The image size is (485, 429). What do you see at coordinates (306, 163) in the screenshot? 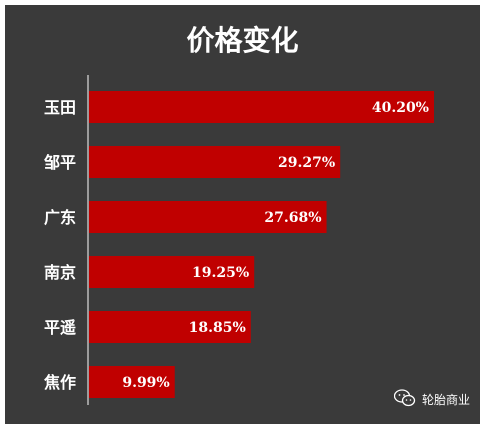
I see `data-label: 29.27%` at bounding box center [306, 163].